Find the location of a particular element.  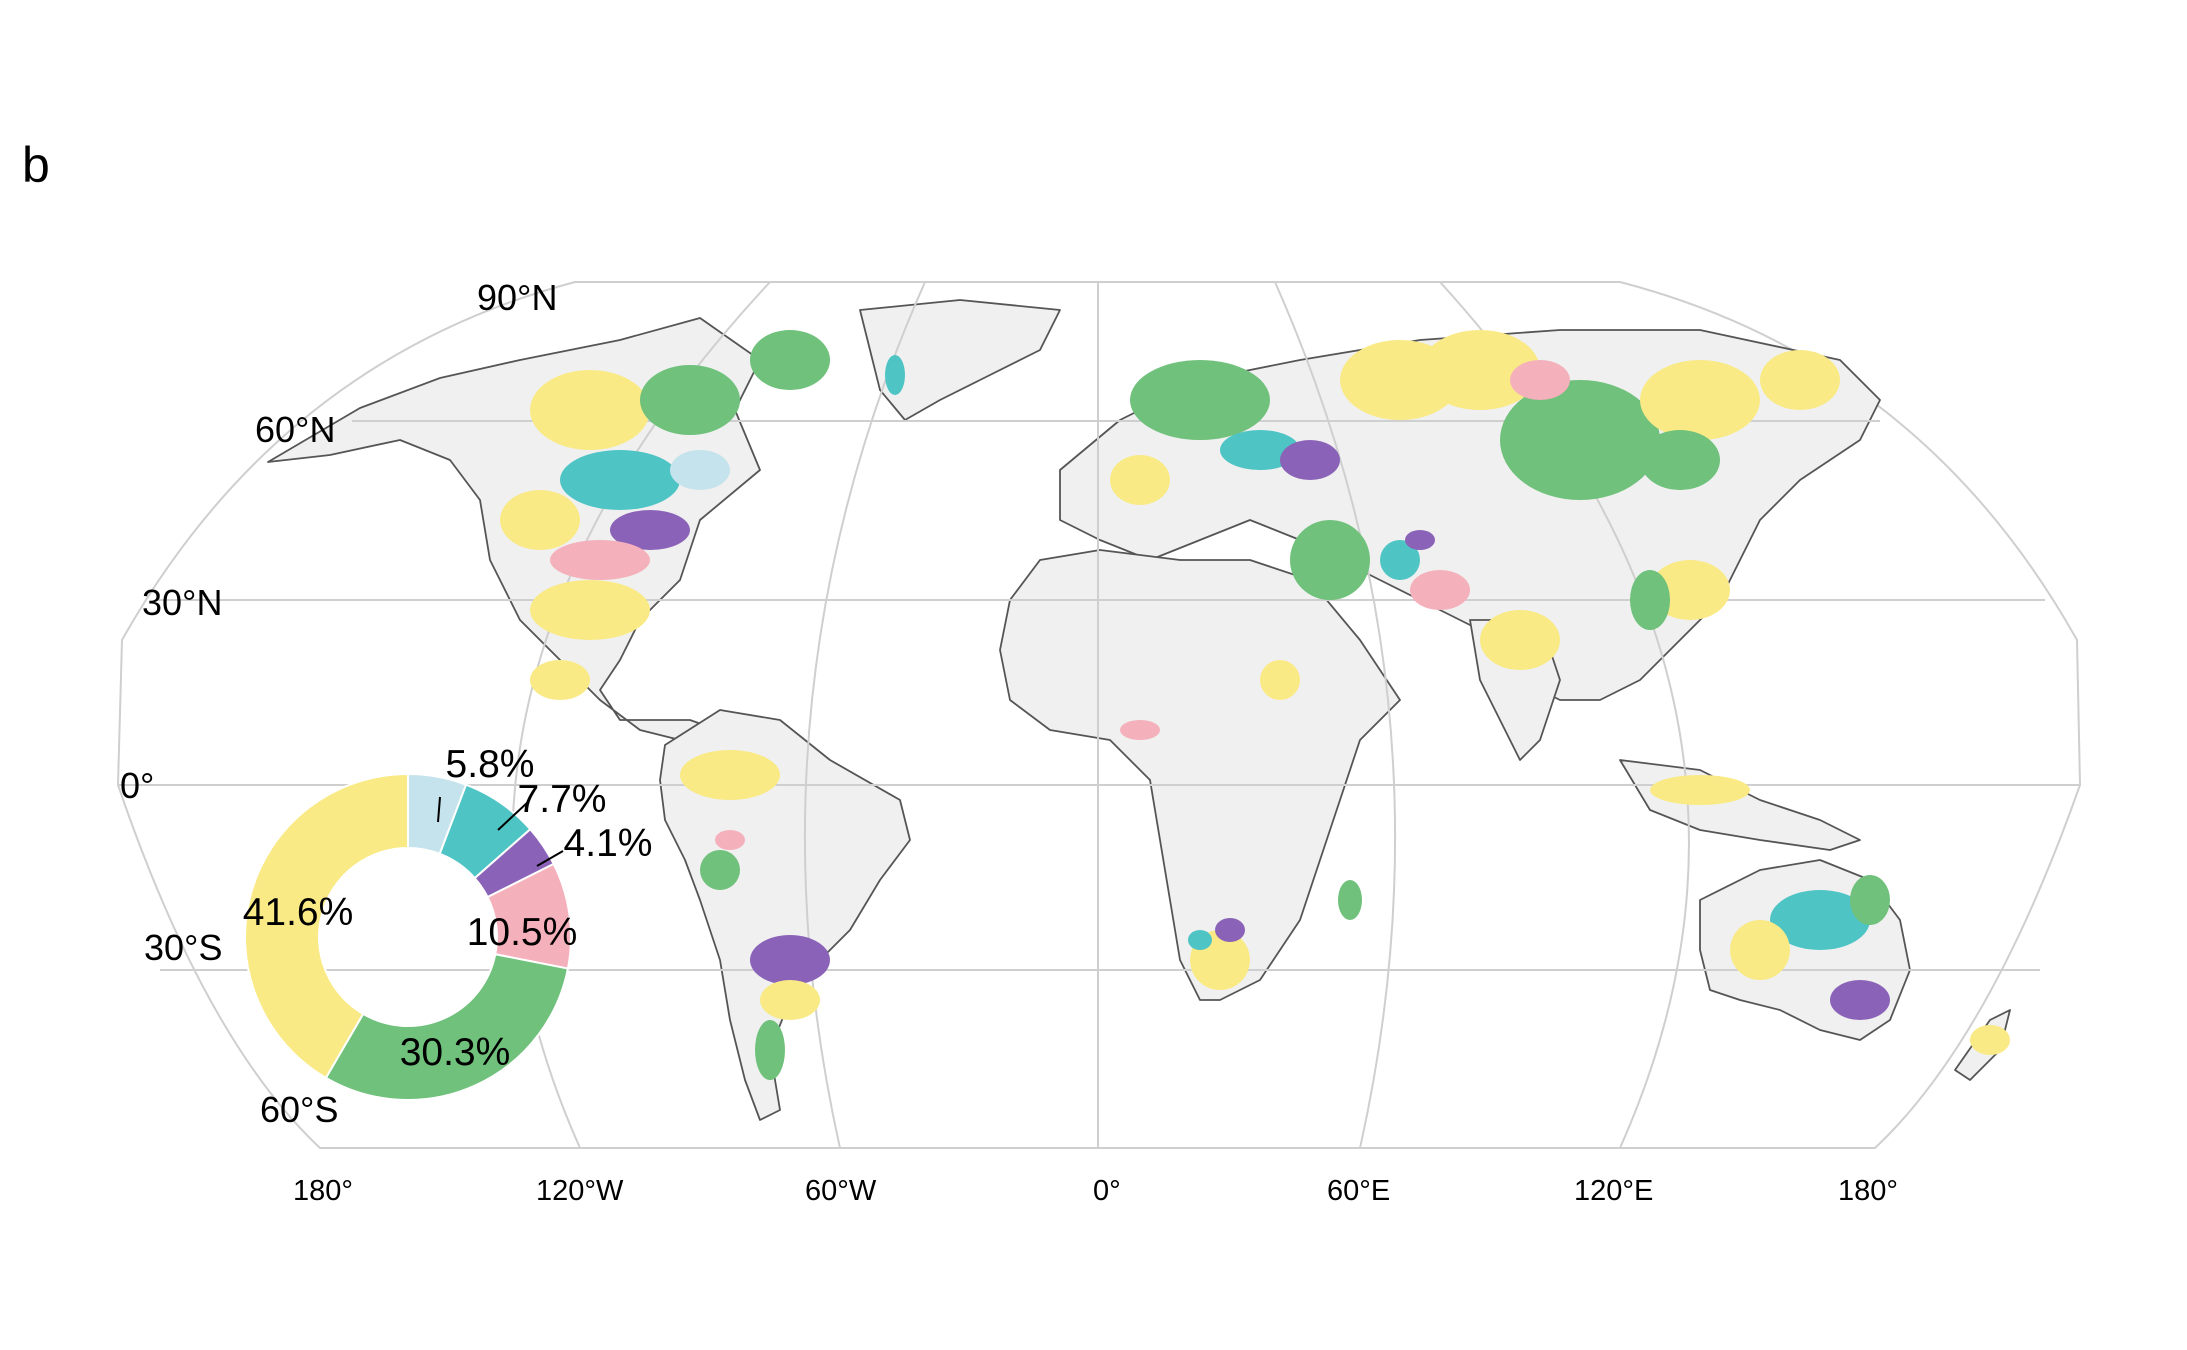

lat-label-0: 0° is located at coordinates (137, 785).